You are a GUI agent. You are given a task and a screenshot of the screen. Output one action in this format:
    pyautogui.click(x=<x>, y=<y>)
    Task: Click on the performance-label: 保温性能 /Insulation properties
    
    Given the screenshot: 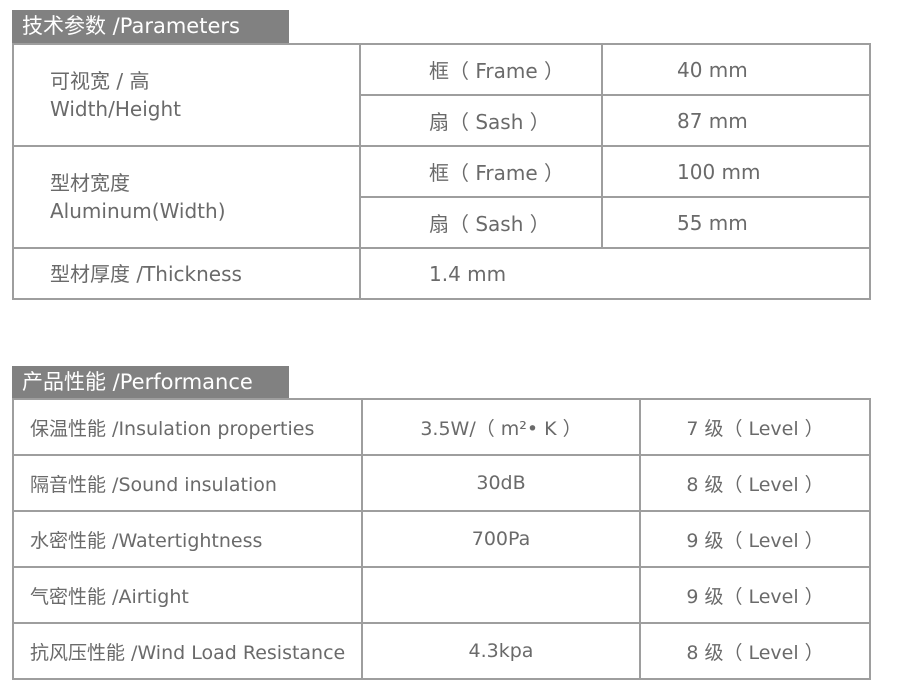 What is the action you would take?
    pyautogui.click(x=187, y=427)
    